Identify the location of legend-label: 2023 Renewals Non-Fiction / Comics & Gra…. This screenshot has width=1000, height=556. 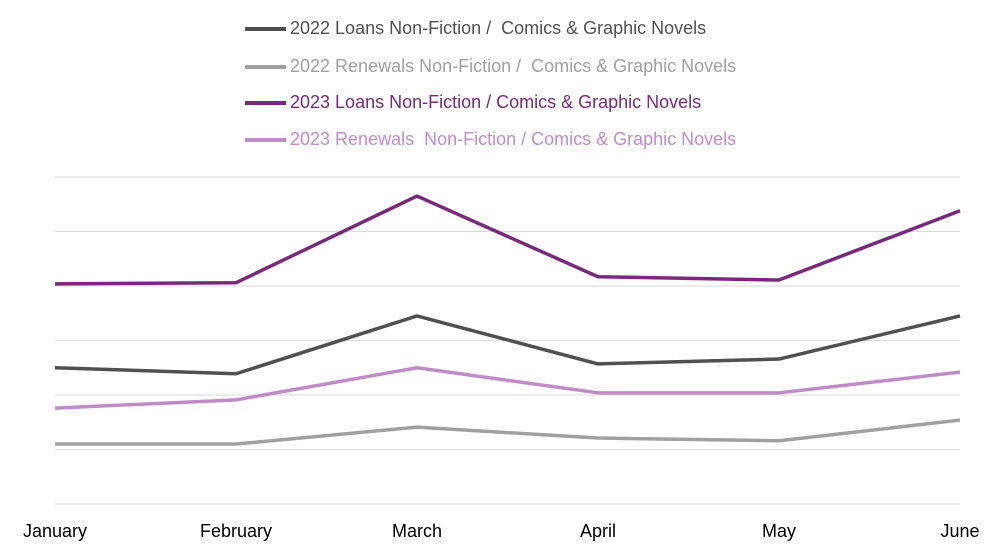
(513, 139).